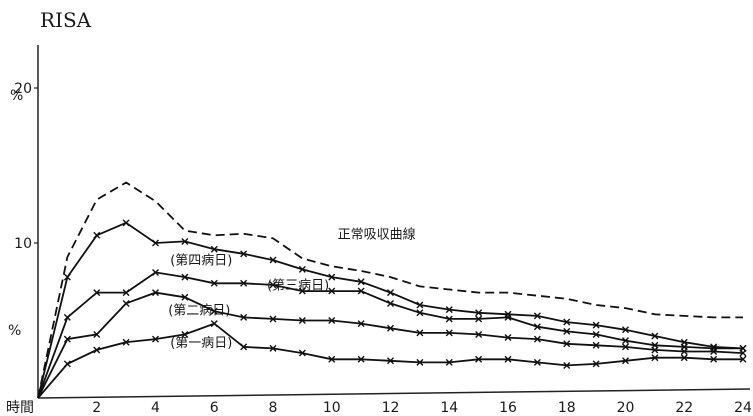  I want to click on series-label: 正常吸収曲線, so click(377, 234).